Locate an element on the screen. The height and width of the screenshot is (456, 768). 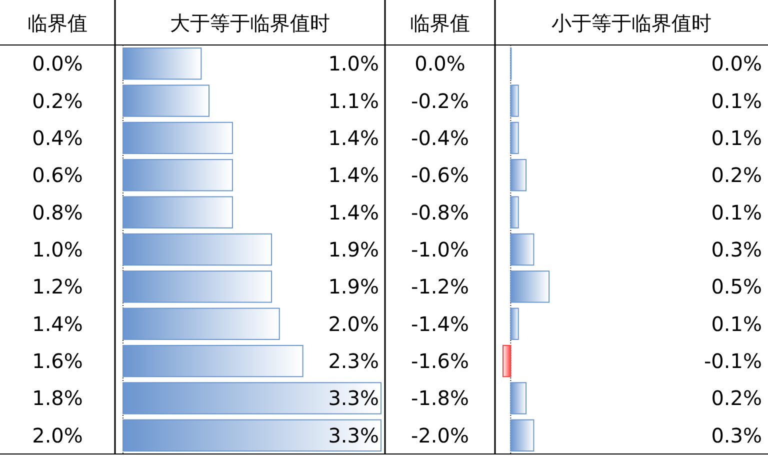
data-label: 1.1% is located at coordinates (353, 100).